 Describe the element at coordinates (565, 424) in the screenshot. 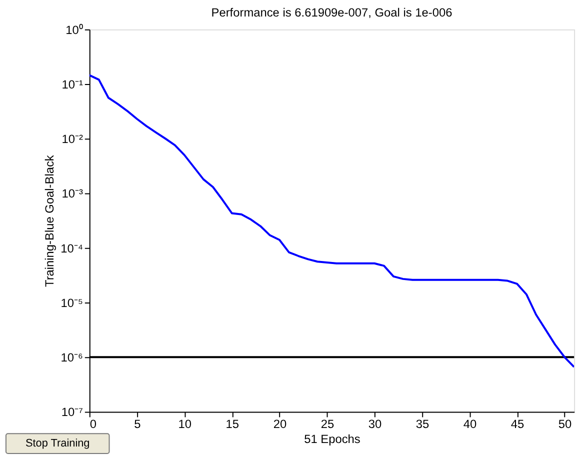

I see `x-tick-label: 50` at that location.